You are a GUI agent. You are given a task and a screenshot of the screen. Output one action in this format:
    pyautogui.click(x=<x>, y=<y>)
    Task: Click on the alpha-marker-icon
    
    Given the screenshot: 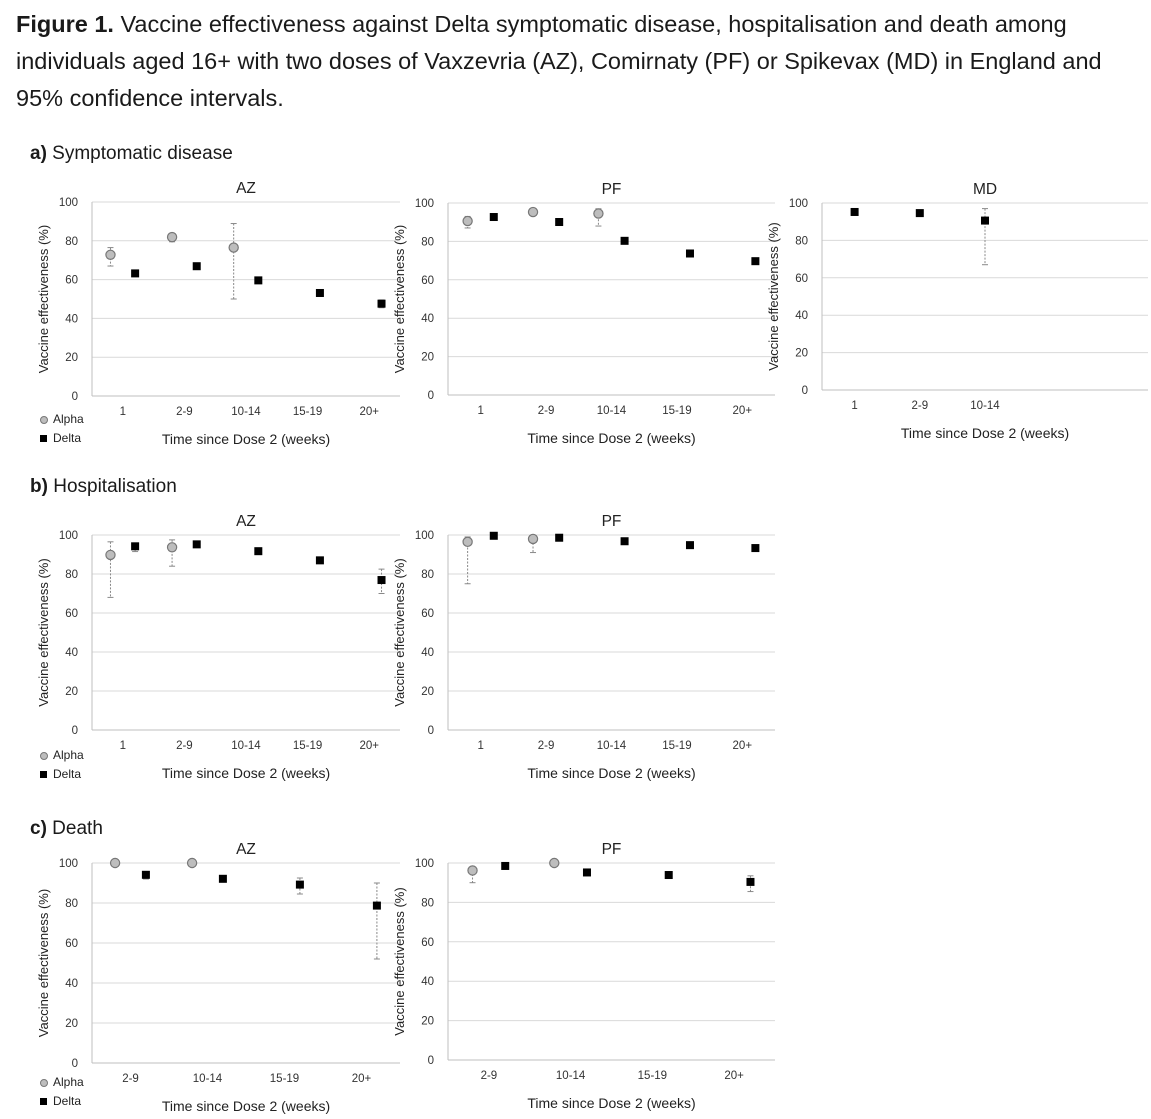 What is the action you would take?
    pyautogui.click(x=44, y=419)
    